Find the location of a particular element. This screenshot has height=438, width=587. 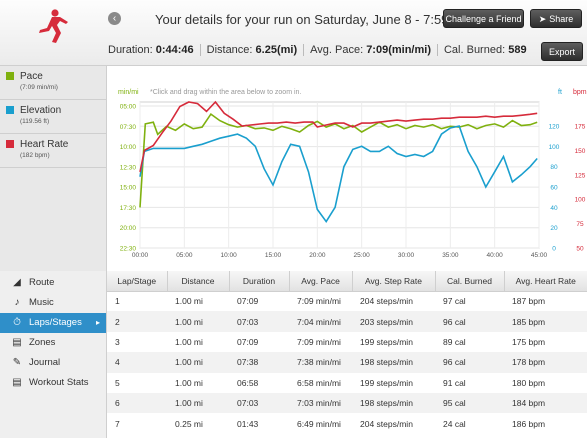

table-cell: 7:03 min/mi is located at coordinates (320, 403).